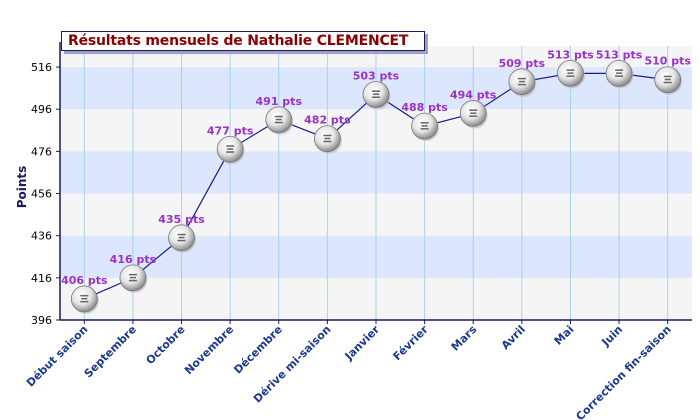 This screenshot has width=700, height=420. Describe the element at coordinates (181, 219) in the screenshot. I see `data-label: 435 pts` at that location.